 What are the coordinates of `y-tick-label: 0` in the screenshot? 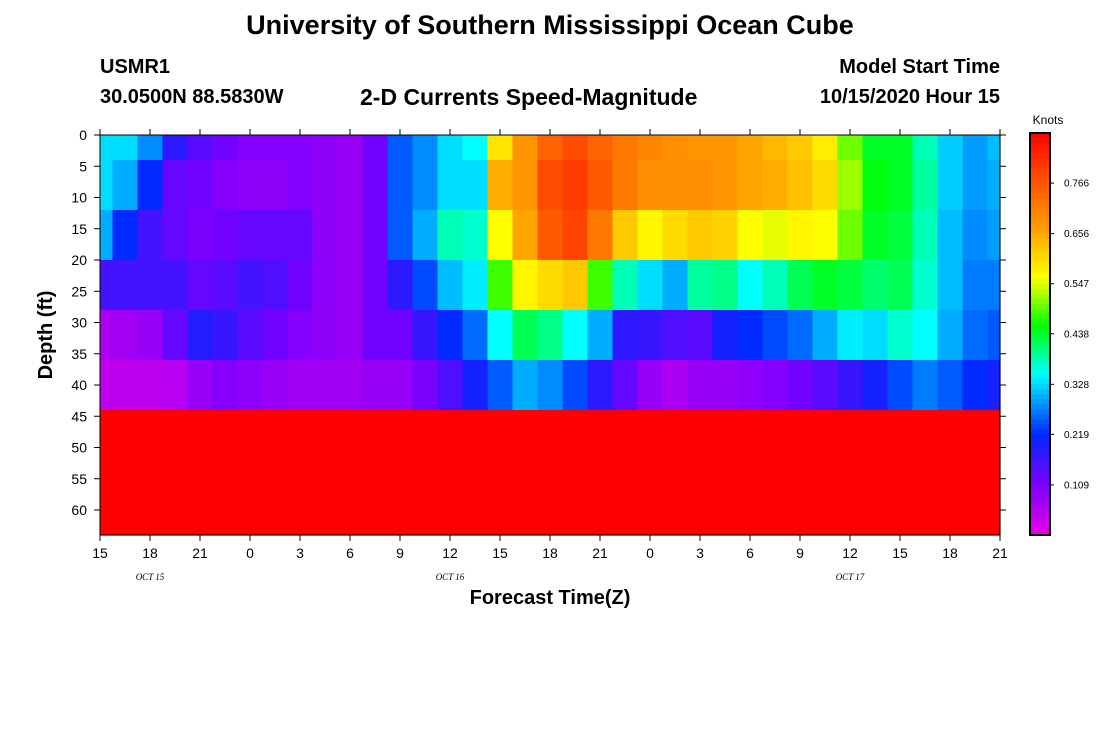 It's located at (83, 135).